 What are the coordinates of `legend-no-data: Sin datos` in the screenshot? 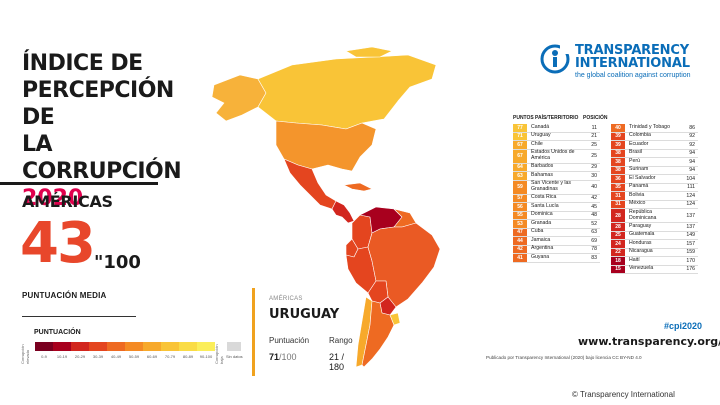 It's located at (234, 350).